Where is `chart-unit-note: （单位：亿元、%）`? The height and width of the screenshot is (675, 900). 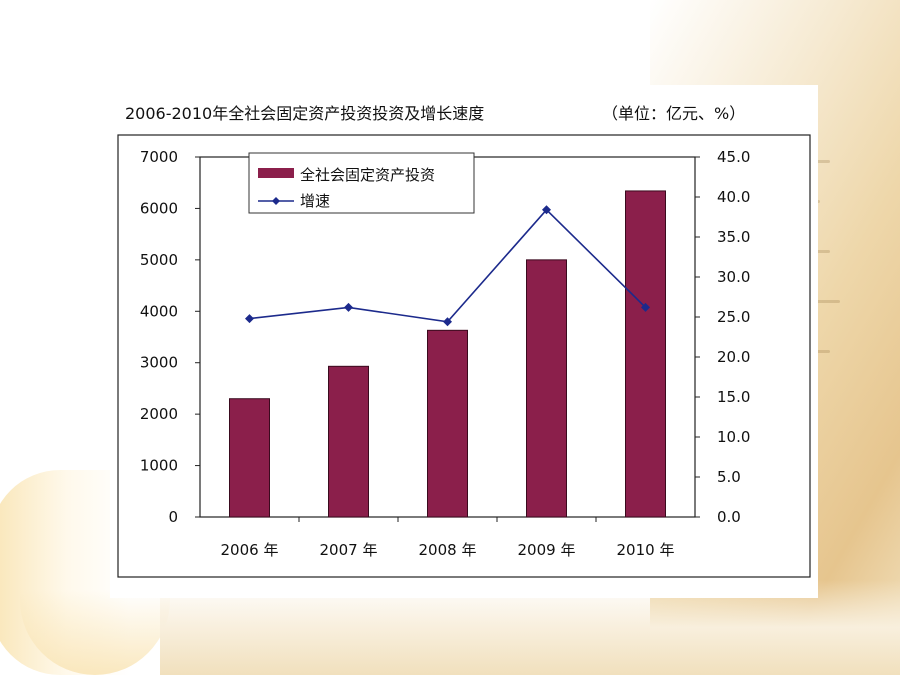 chart-unit-note: （单位：亿元、%） is located at coordinates (673, 113).